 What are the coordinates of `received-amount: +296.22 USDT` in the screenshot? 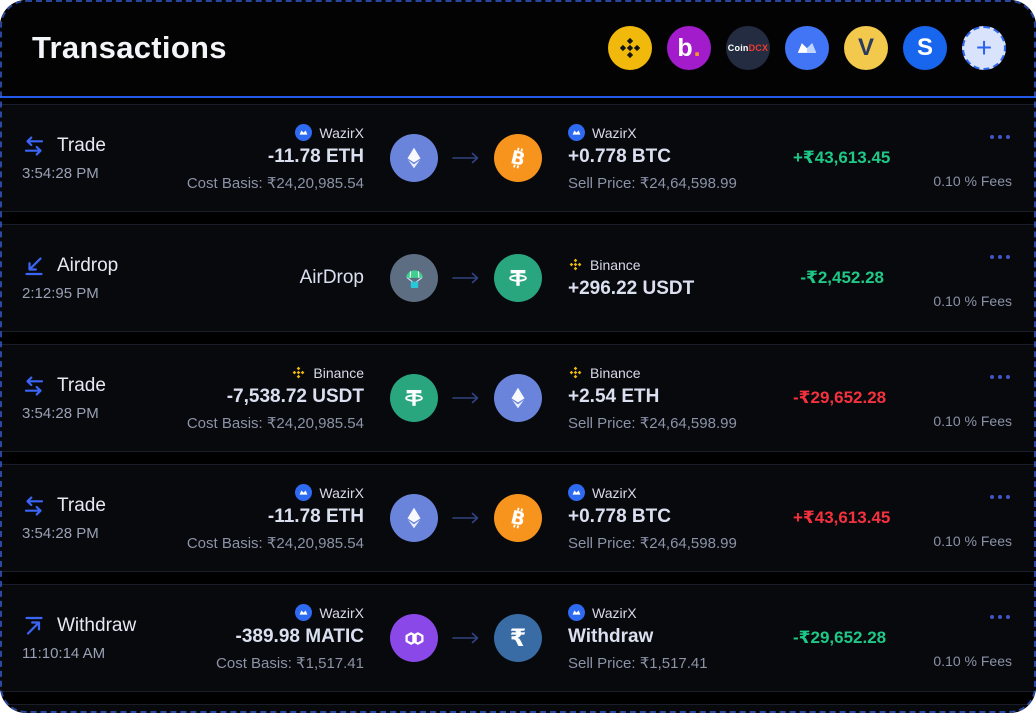 It's located at (631, 288).